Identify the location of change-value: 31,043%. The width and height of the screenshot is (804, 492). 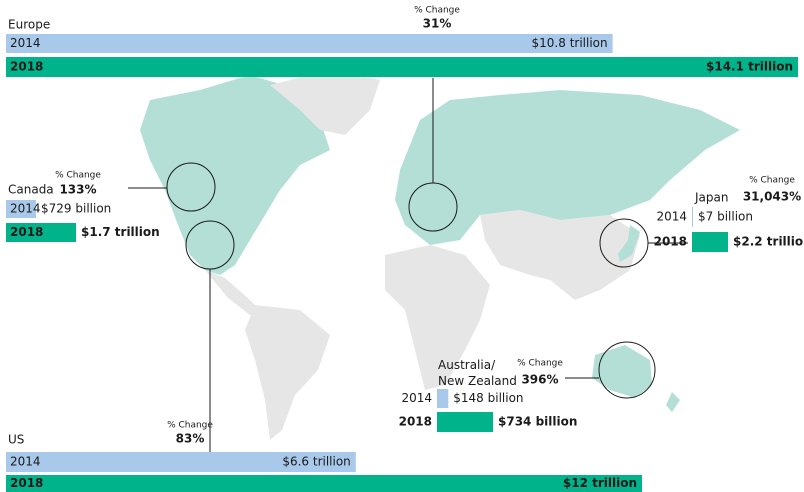
(772, 197).